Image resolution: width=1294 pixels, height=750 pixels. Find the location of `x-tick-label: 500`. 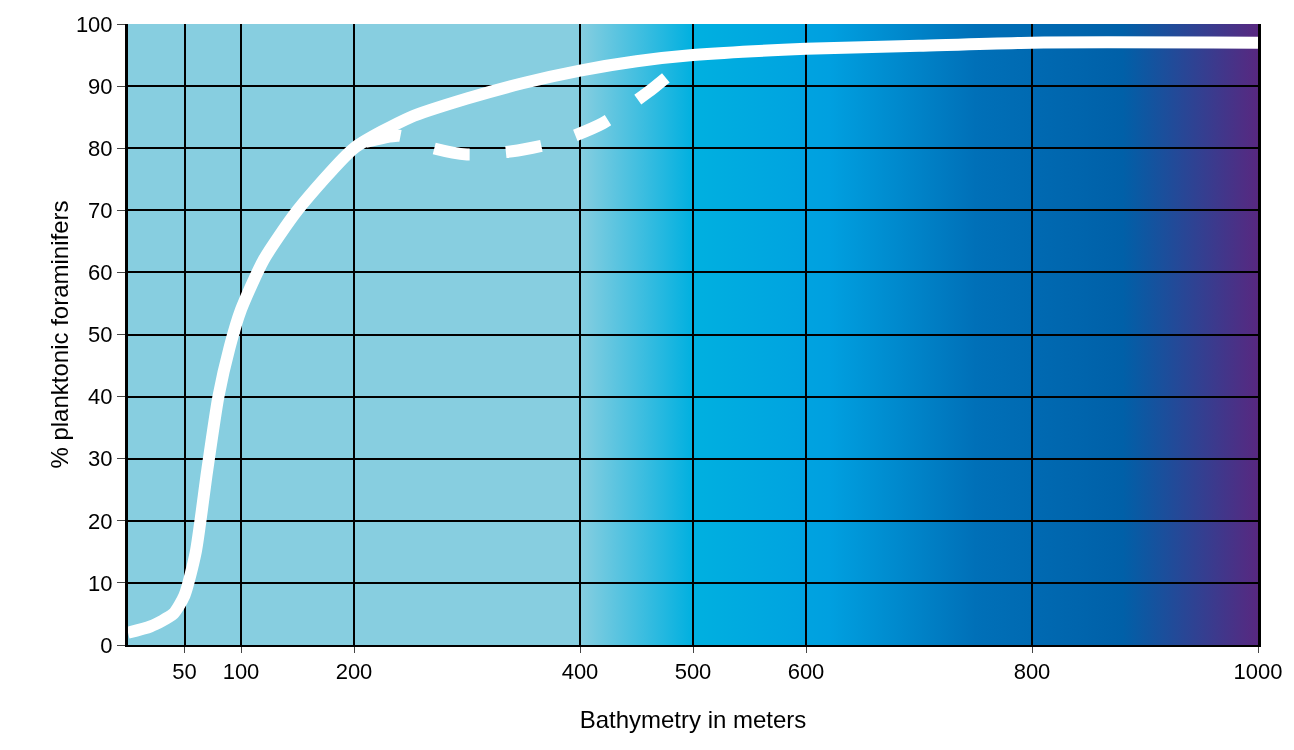

x-tick-label: 500 is located at coordinates (693, 672).